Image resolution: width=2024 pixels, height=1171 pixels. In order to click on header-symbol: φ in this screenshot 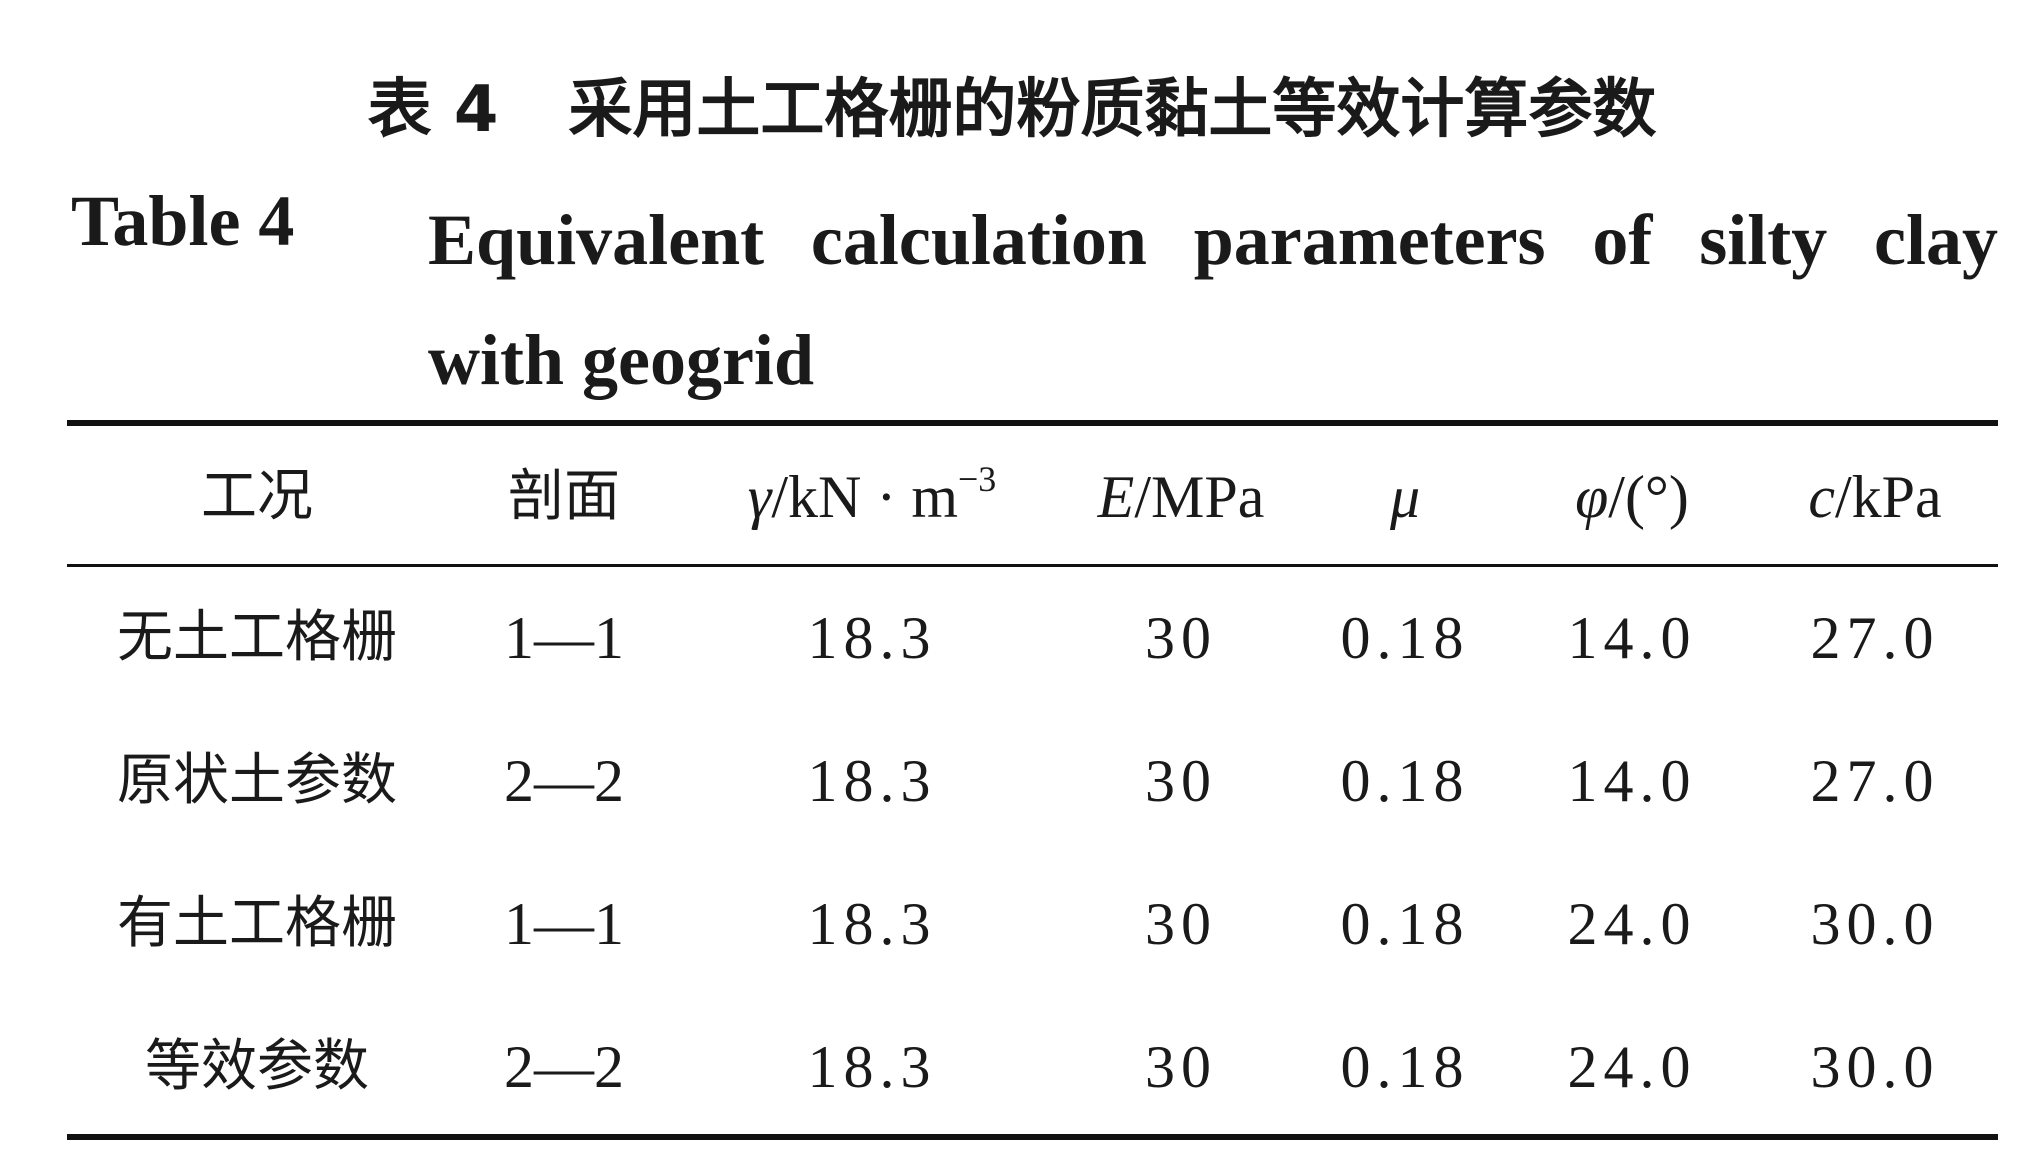, I will do `click(1592, 497)`.